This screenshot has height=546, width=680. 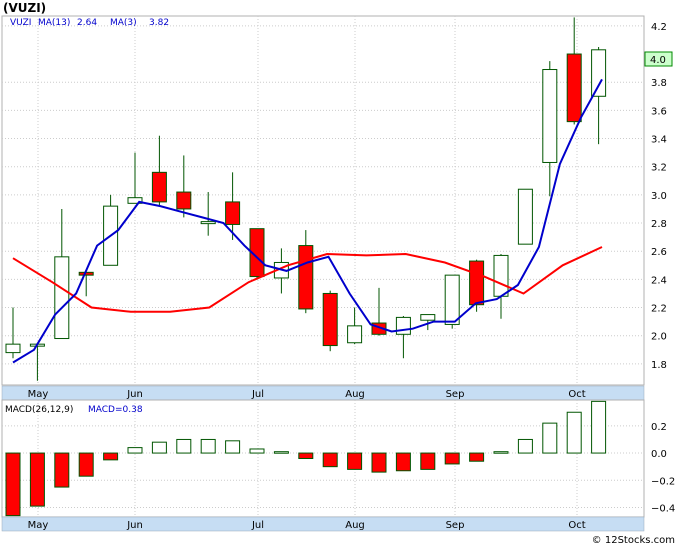 I want to click on last-price-label: 4.0, so click(x=658, y=60).